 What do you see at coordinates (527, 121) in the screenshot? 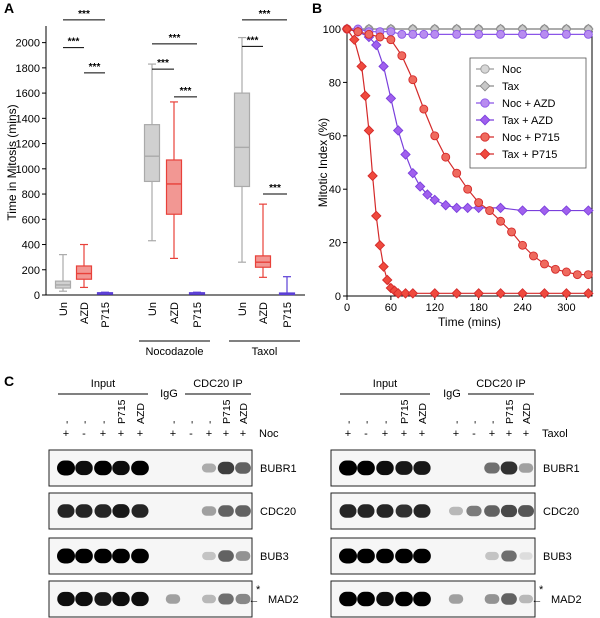
I see `legend-label: Tax + AZD` at bounding box center [527, 121].